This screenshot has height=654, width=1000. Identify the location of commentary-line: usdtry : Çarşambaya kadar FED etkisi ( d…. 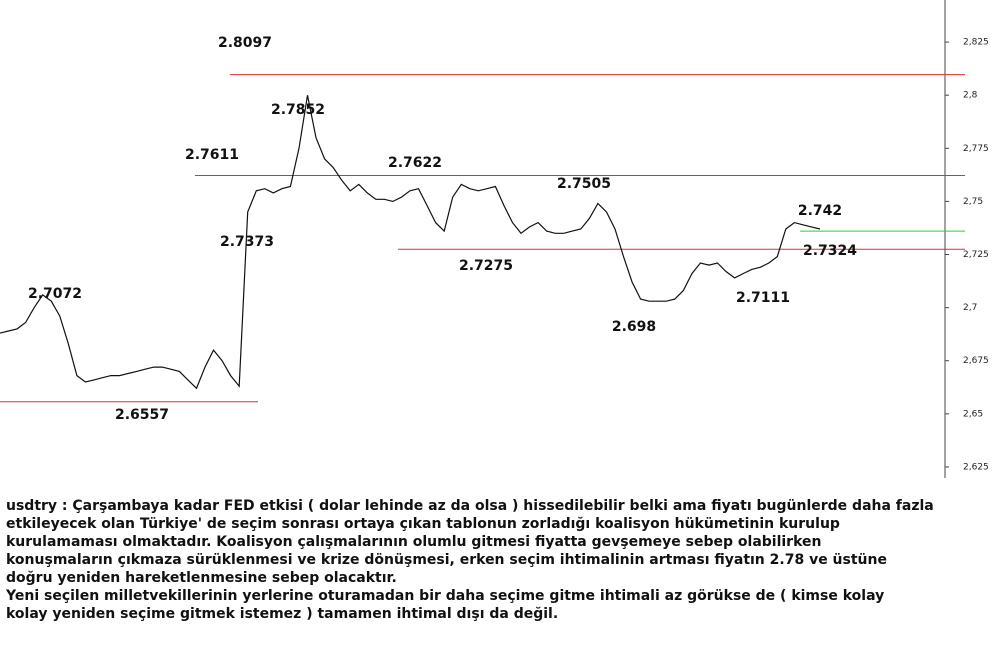
(470, 506).